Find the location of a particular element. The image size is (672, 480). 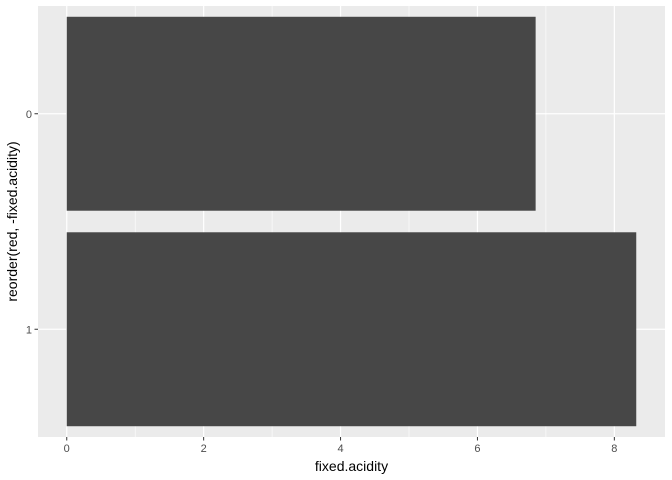

x-axis-title: fixed.acidity is located at coordinates (351, 466).